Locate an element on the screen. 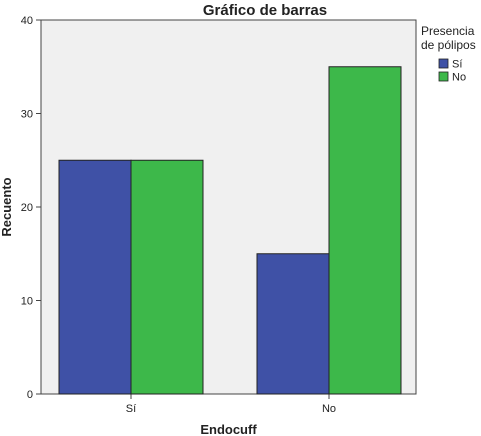 This screenshot has width=481, height=436. bar-si-si is located at coordinates (95, 277).